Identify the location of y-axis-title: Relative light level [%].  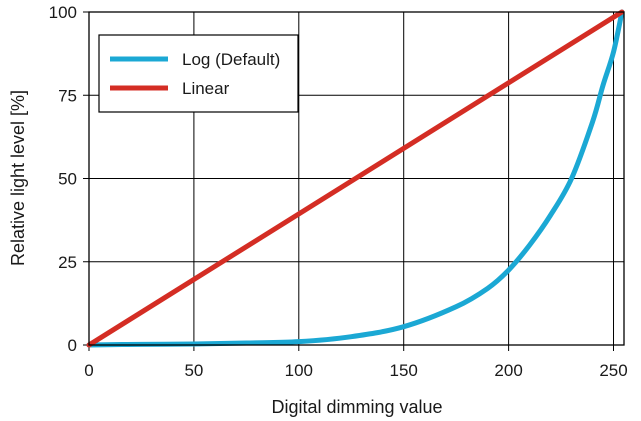
(18, 178).